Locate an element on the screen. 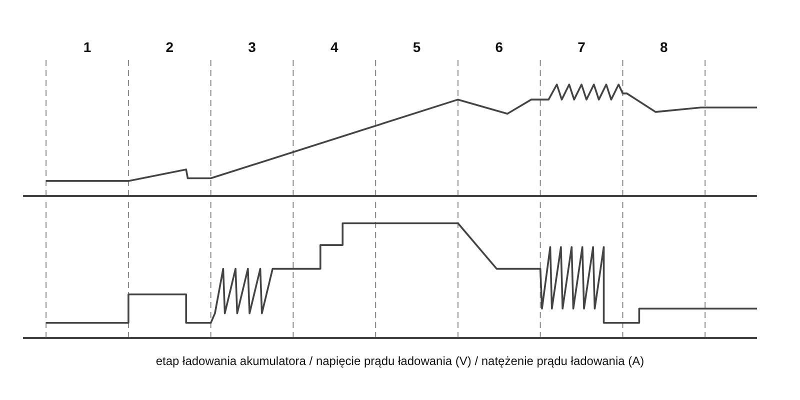  x-tick-label: 4 is located at coordinates (334, 47).